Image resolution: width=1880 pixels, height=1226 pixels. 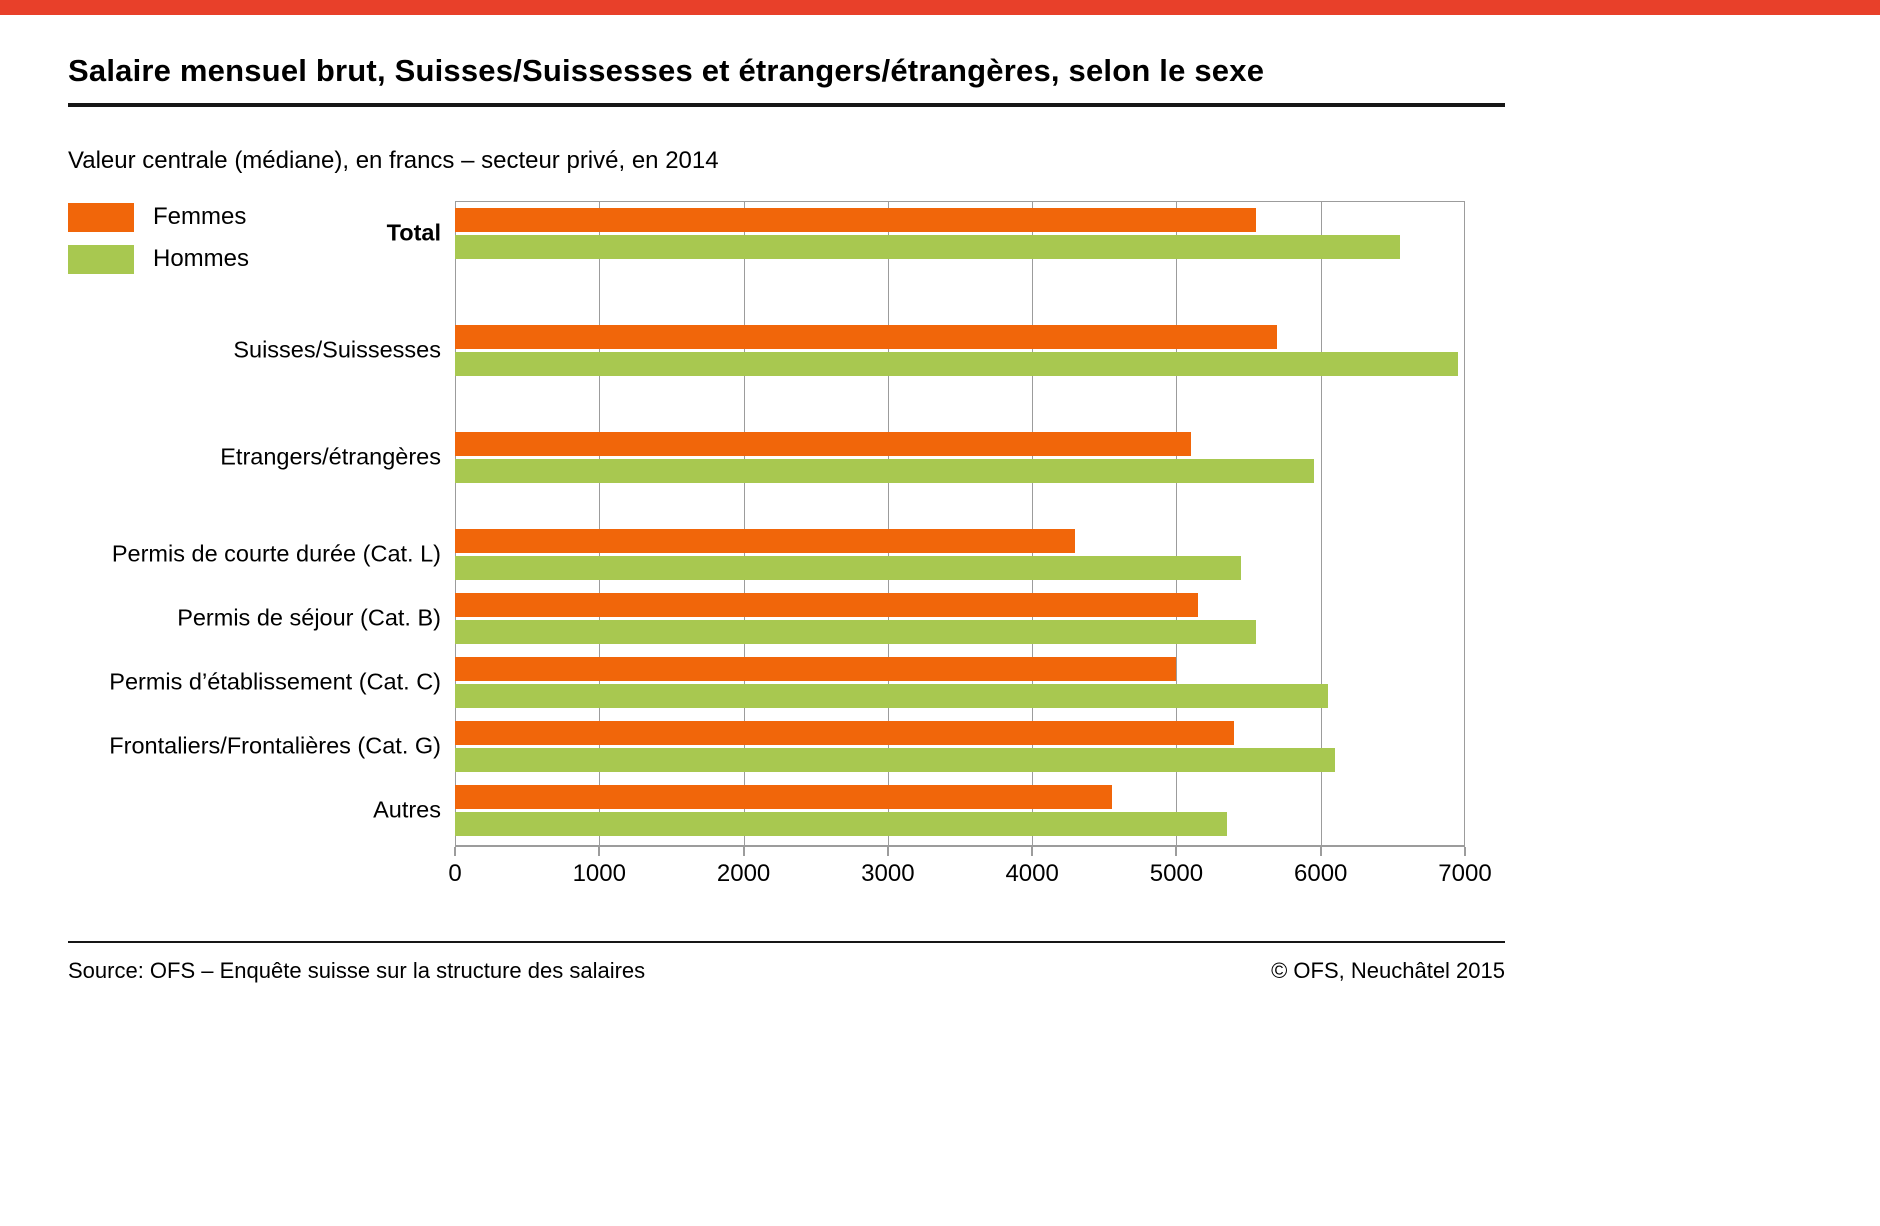 I want to click on category-label: Etrangers/étrangères, so click(x=330, y=456).